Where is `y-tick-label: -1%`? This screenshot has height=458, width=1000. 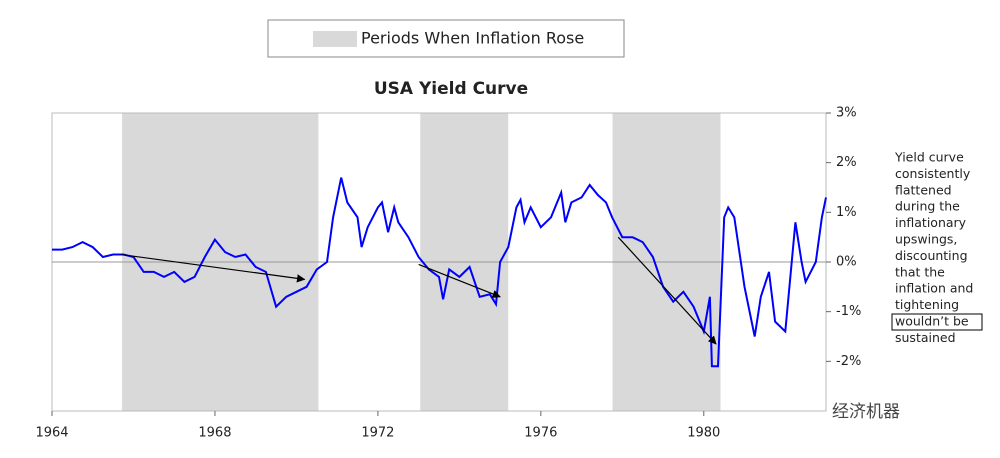
y-tick-label: -1% is located at coordinates (848, 311).